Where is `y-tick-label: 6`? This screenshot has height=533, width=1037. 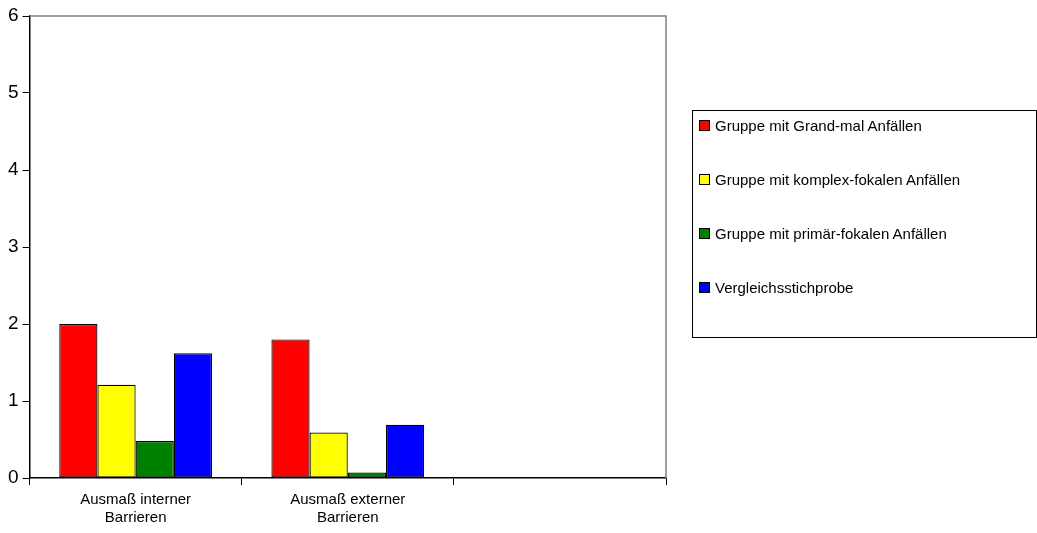
y-tick-label: 6 is located at coordinates (13, 15).